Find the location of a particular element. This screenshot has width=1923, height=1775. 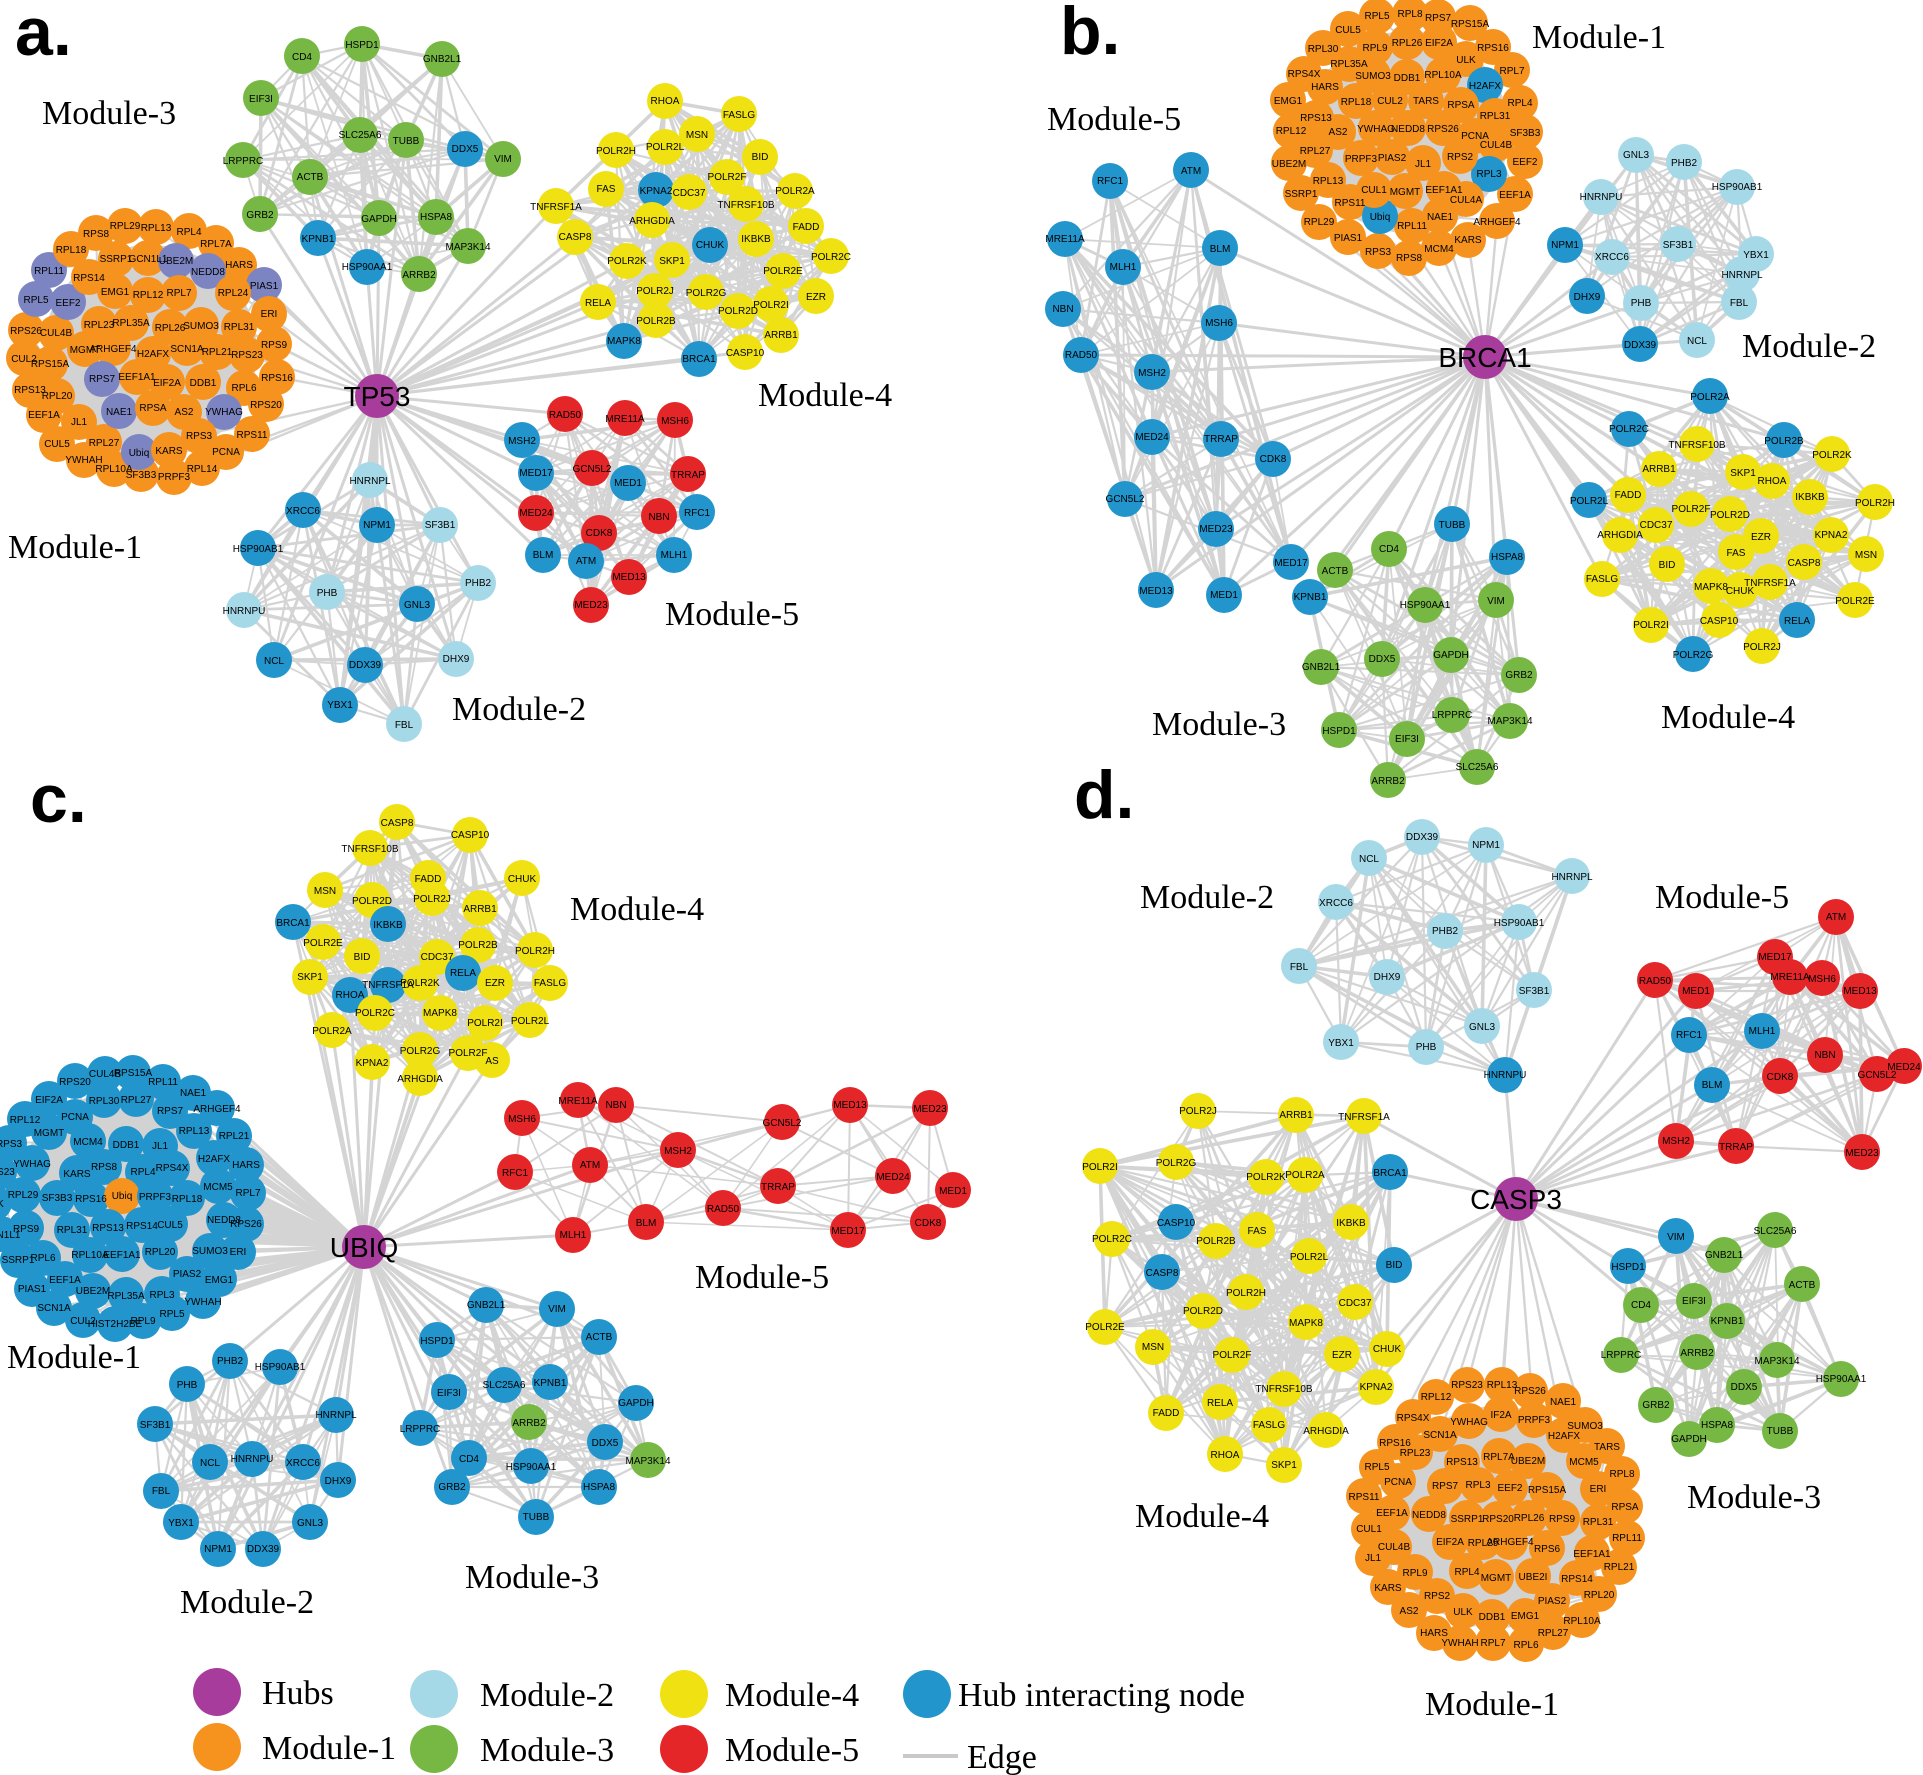

svg-text: TNFRSF1A is located at coordinates (556, 207).